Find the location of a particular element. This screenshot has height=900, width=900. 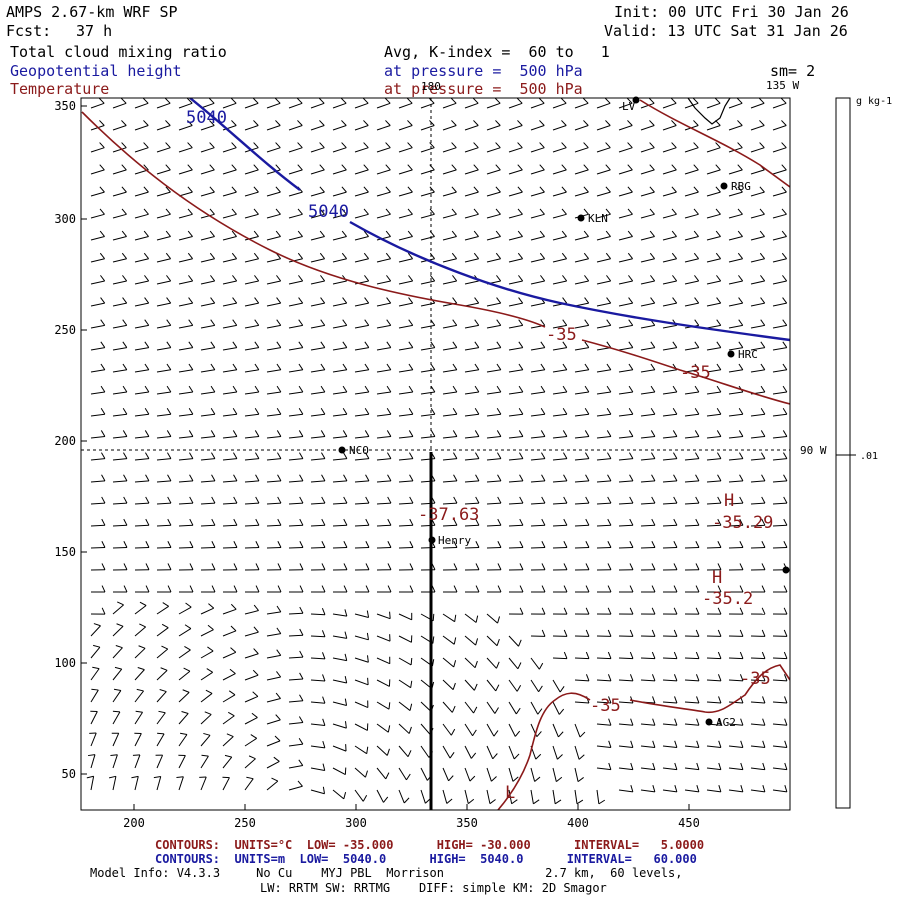

y-tick-300: 300 is located at coordinates (65, 219).